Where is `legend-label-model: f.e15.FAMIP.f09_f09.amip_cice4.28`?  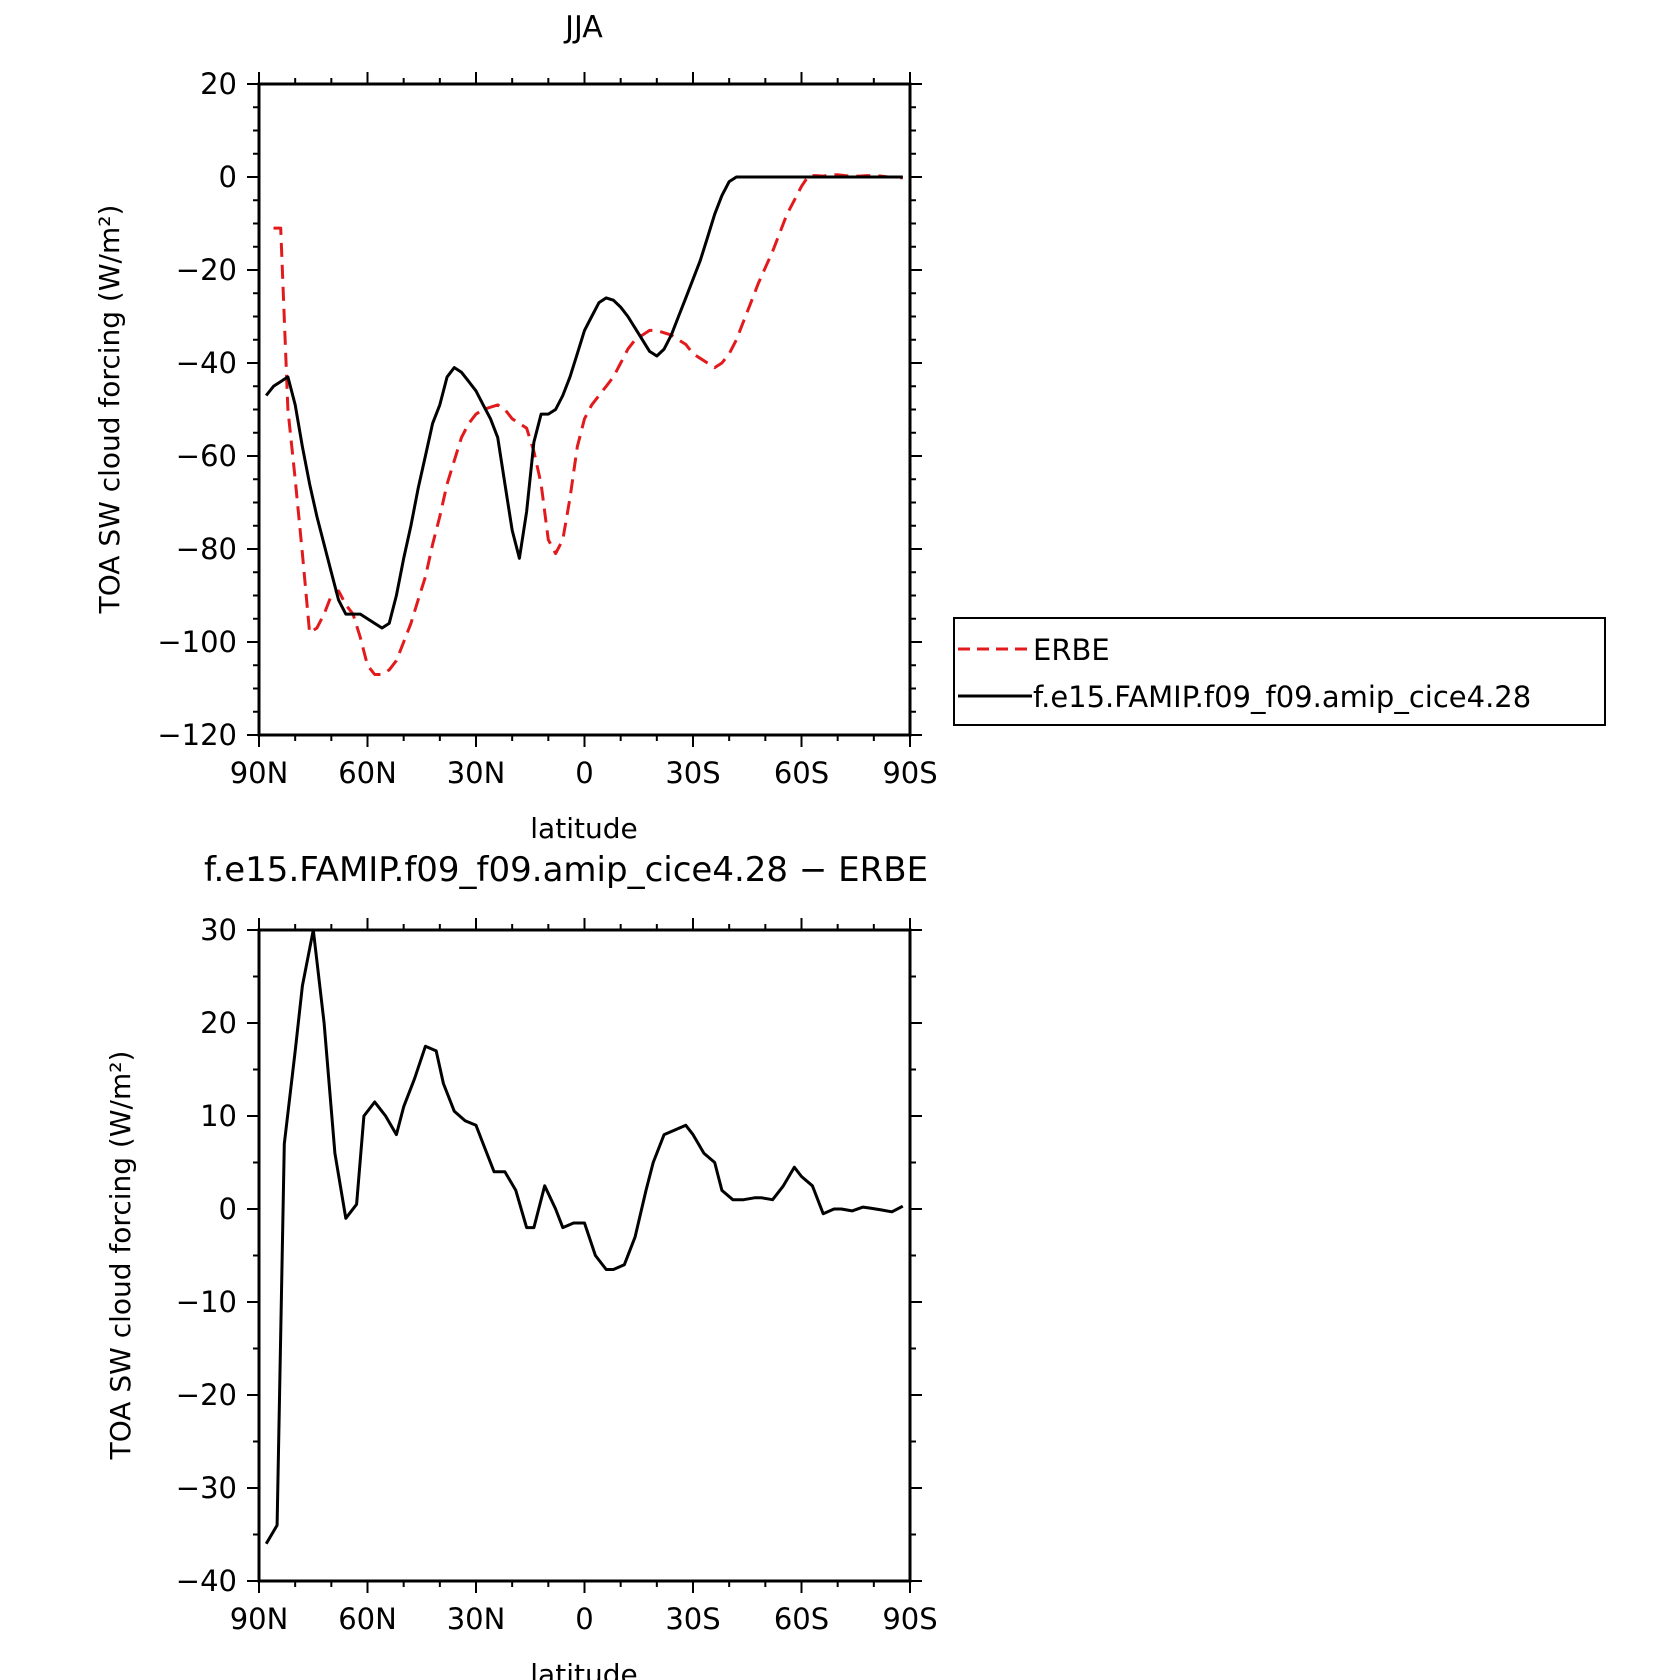
legend-label-model: f.e15.FAMIP.f09_f09.amip_cice4.28 is located at coordinates (1282, 697).